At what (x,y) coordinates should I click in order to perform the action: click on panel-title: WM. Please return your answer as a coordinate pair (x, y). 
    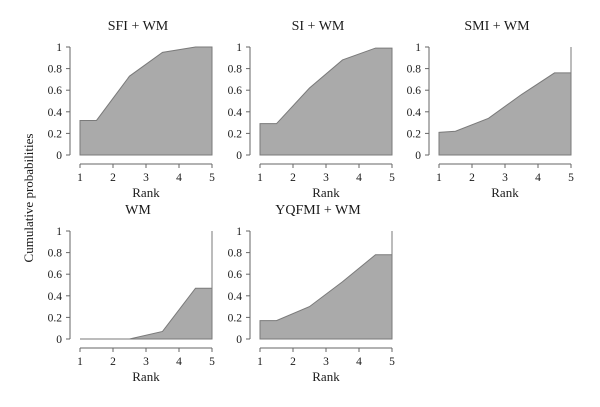
    Looking at the image, I should click on (138, 210).